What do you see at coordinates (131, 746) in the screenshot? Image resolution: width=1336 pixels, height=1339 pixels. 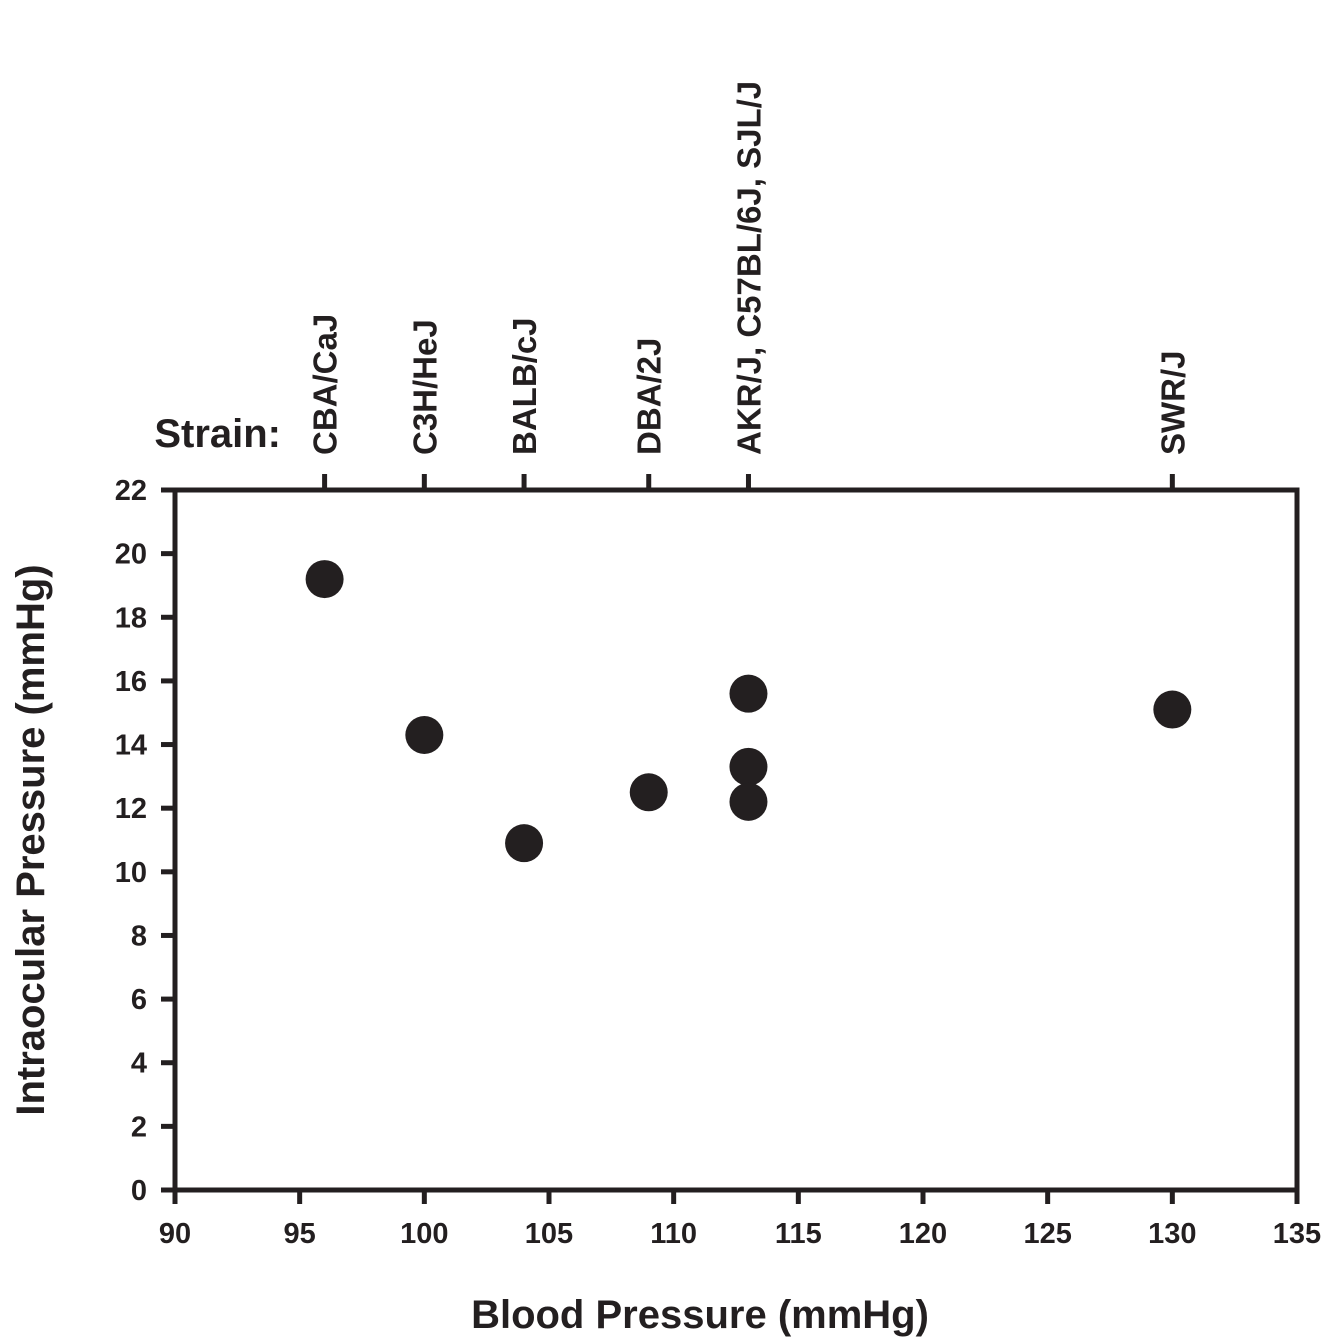 I see `y-tick-label: 14` at bounding box center [131, 746].